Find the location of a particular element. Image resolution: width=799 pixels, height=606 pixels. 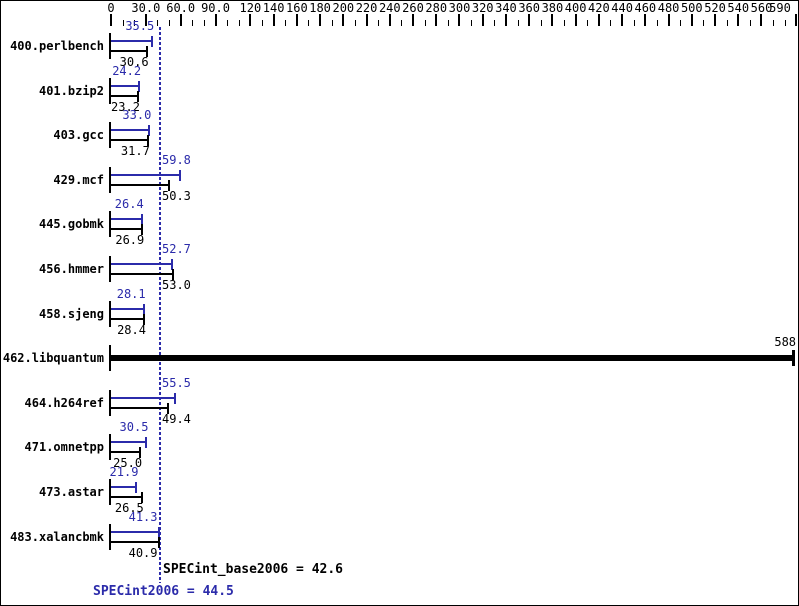

axis-tick-label: 500 is located at coordinates (691, 8).